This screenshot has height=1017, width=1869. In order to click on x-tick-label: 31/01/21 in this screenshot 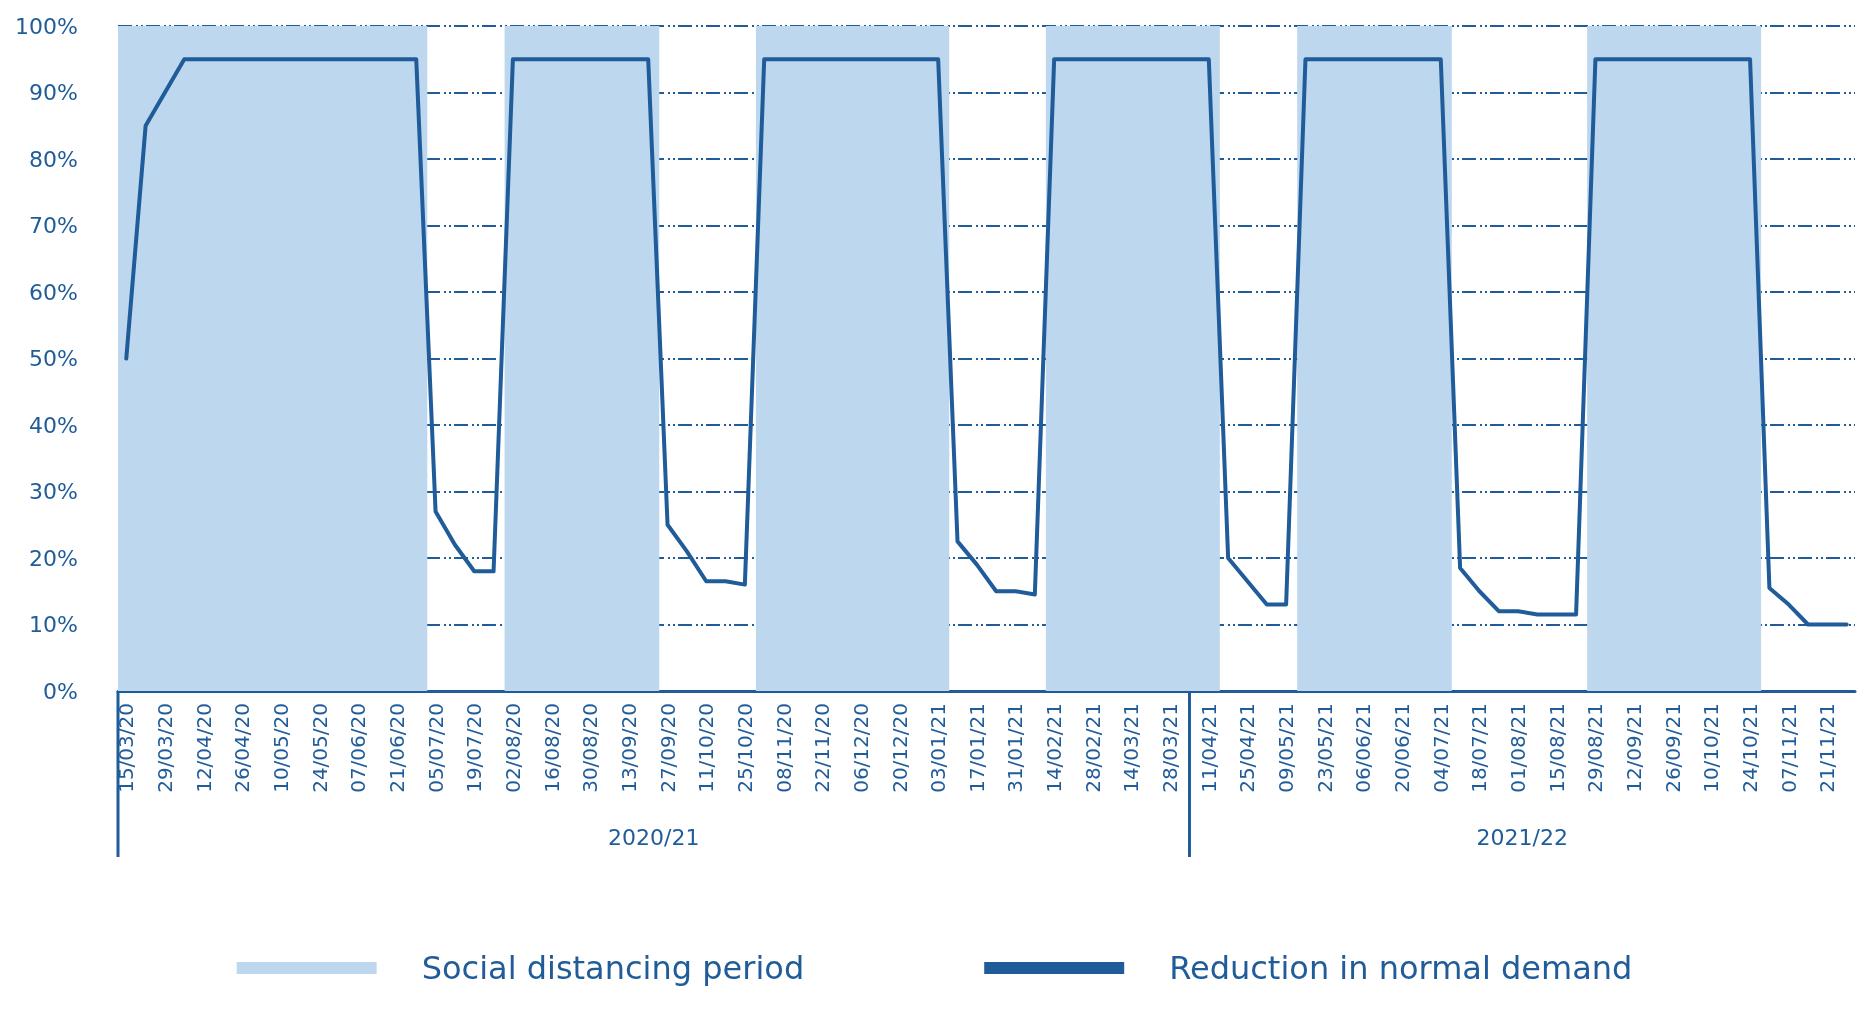, I will do `click(1015, 748)`.